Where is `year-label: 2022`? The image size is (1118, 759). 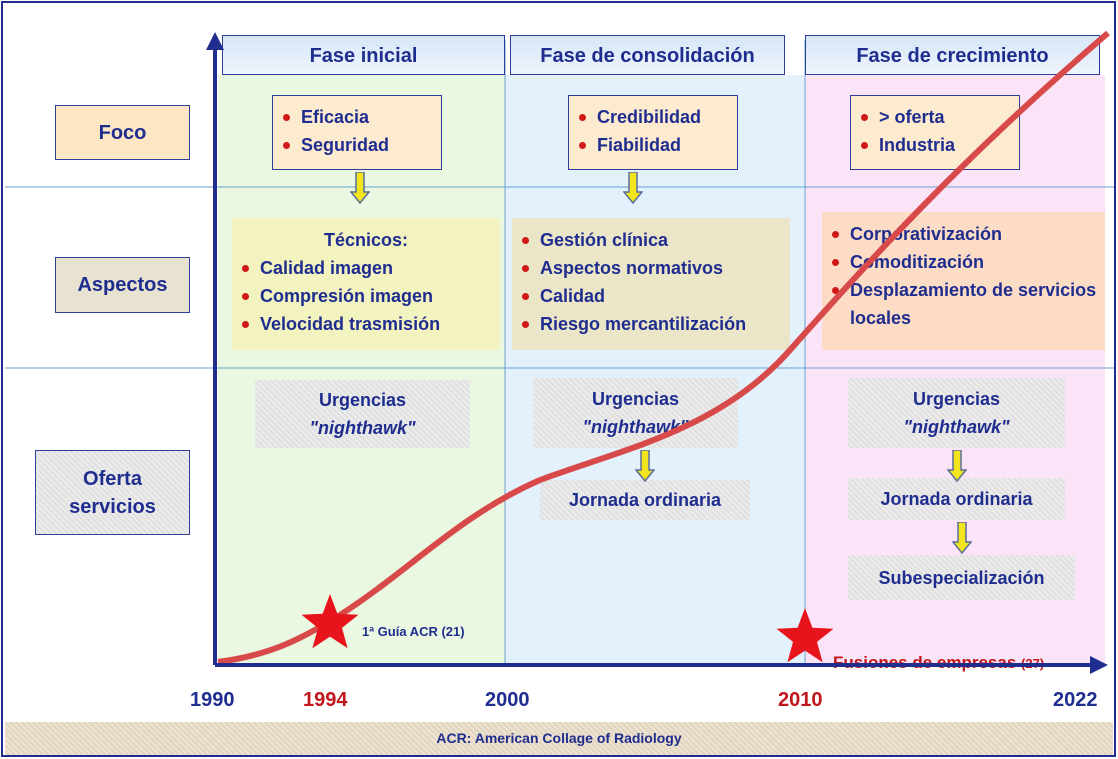
year-label: 2022 is located at coordinates (1075, 700).